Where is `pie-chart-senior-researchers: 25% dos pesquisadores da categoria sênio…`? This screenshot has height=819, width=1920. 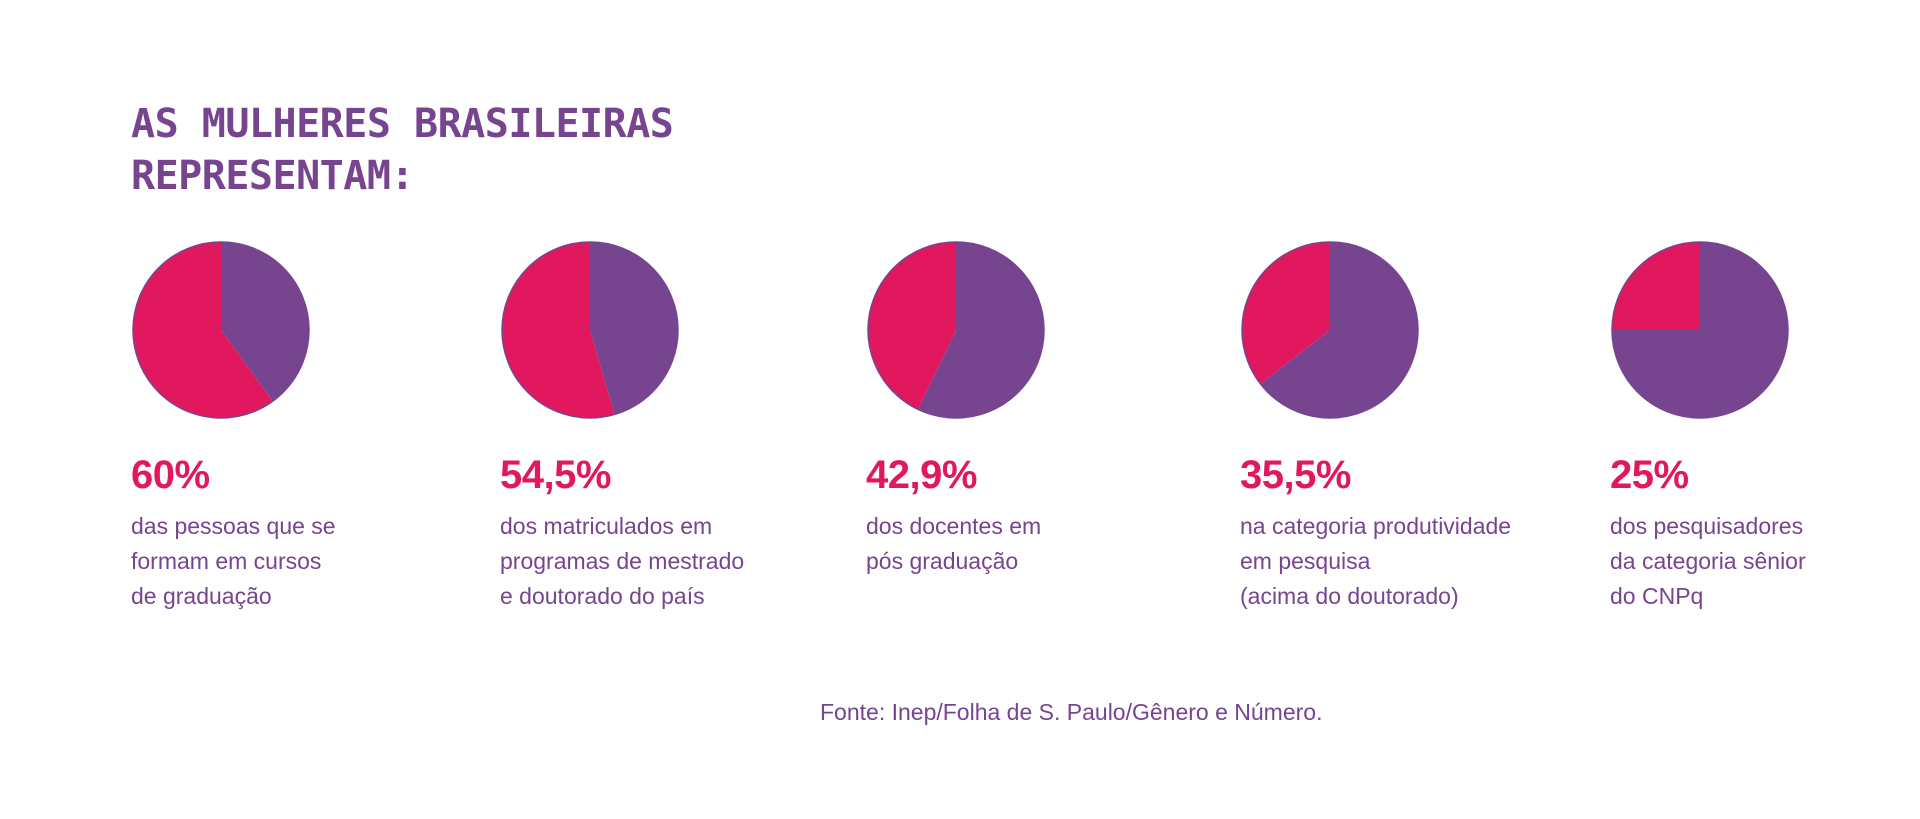
pie-chart-senior-researchers: 25% dos pesquisadores da categoria sênio… is located at coordinates (1765, 424).